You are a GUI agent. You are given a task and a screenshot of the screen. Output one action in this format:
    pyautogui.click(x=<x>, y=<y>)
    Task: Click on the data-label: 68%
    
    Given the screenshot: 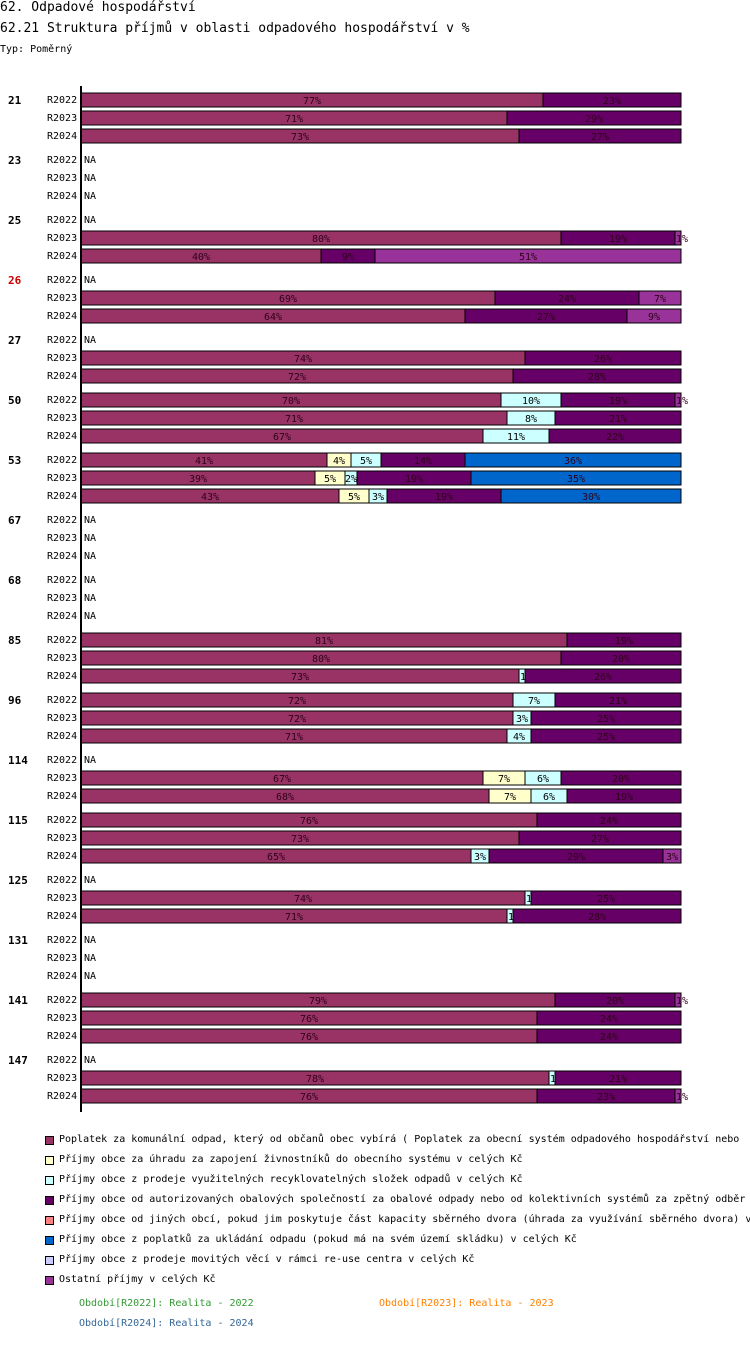 What is the action you would take?
    pyautogui.click(x=285, y=797)
    